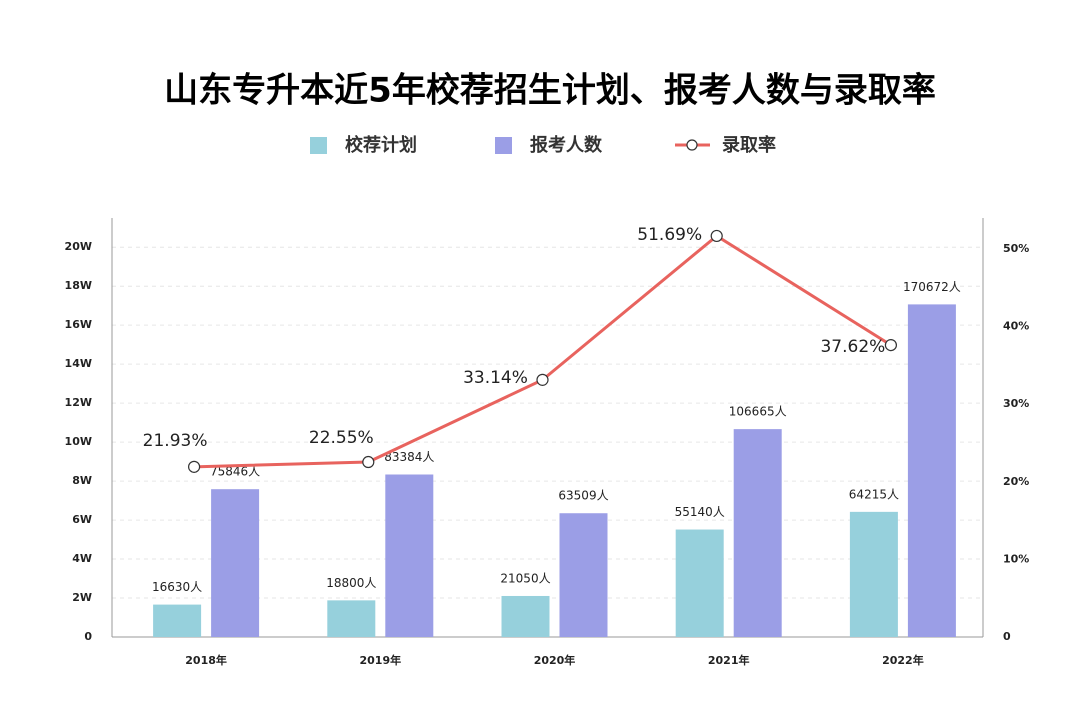  I want to click on data-label: 21.93%, so click(175, 441).